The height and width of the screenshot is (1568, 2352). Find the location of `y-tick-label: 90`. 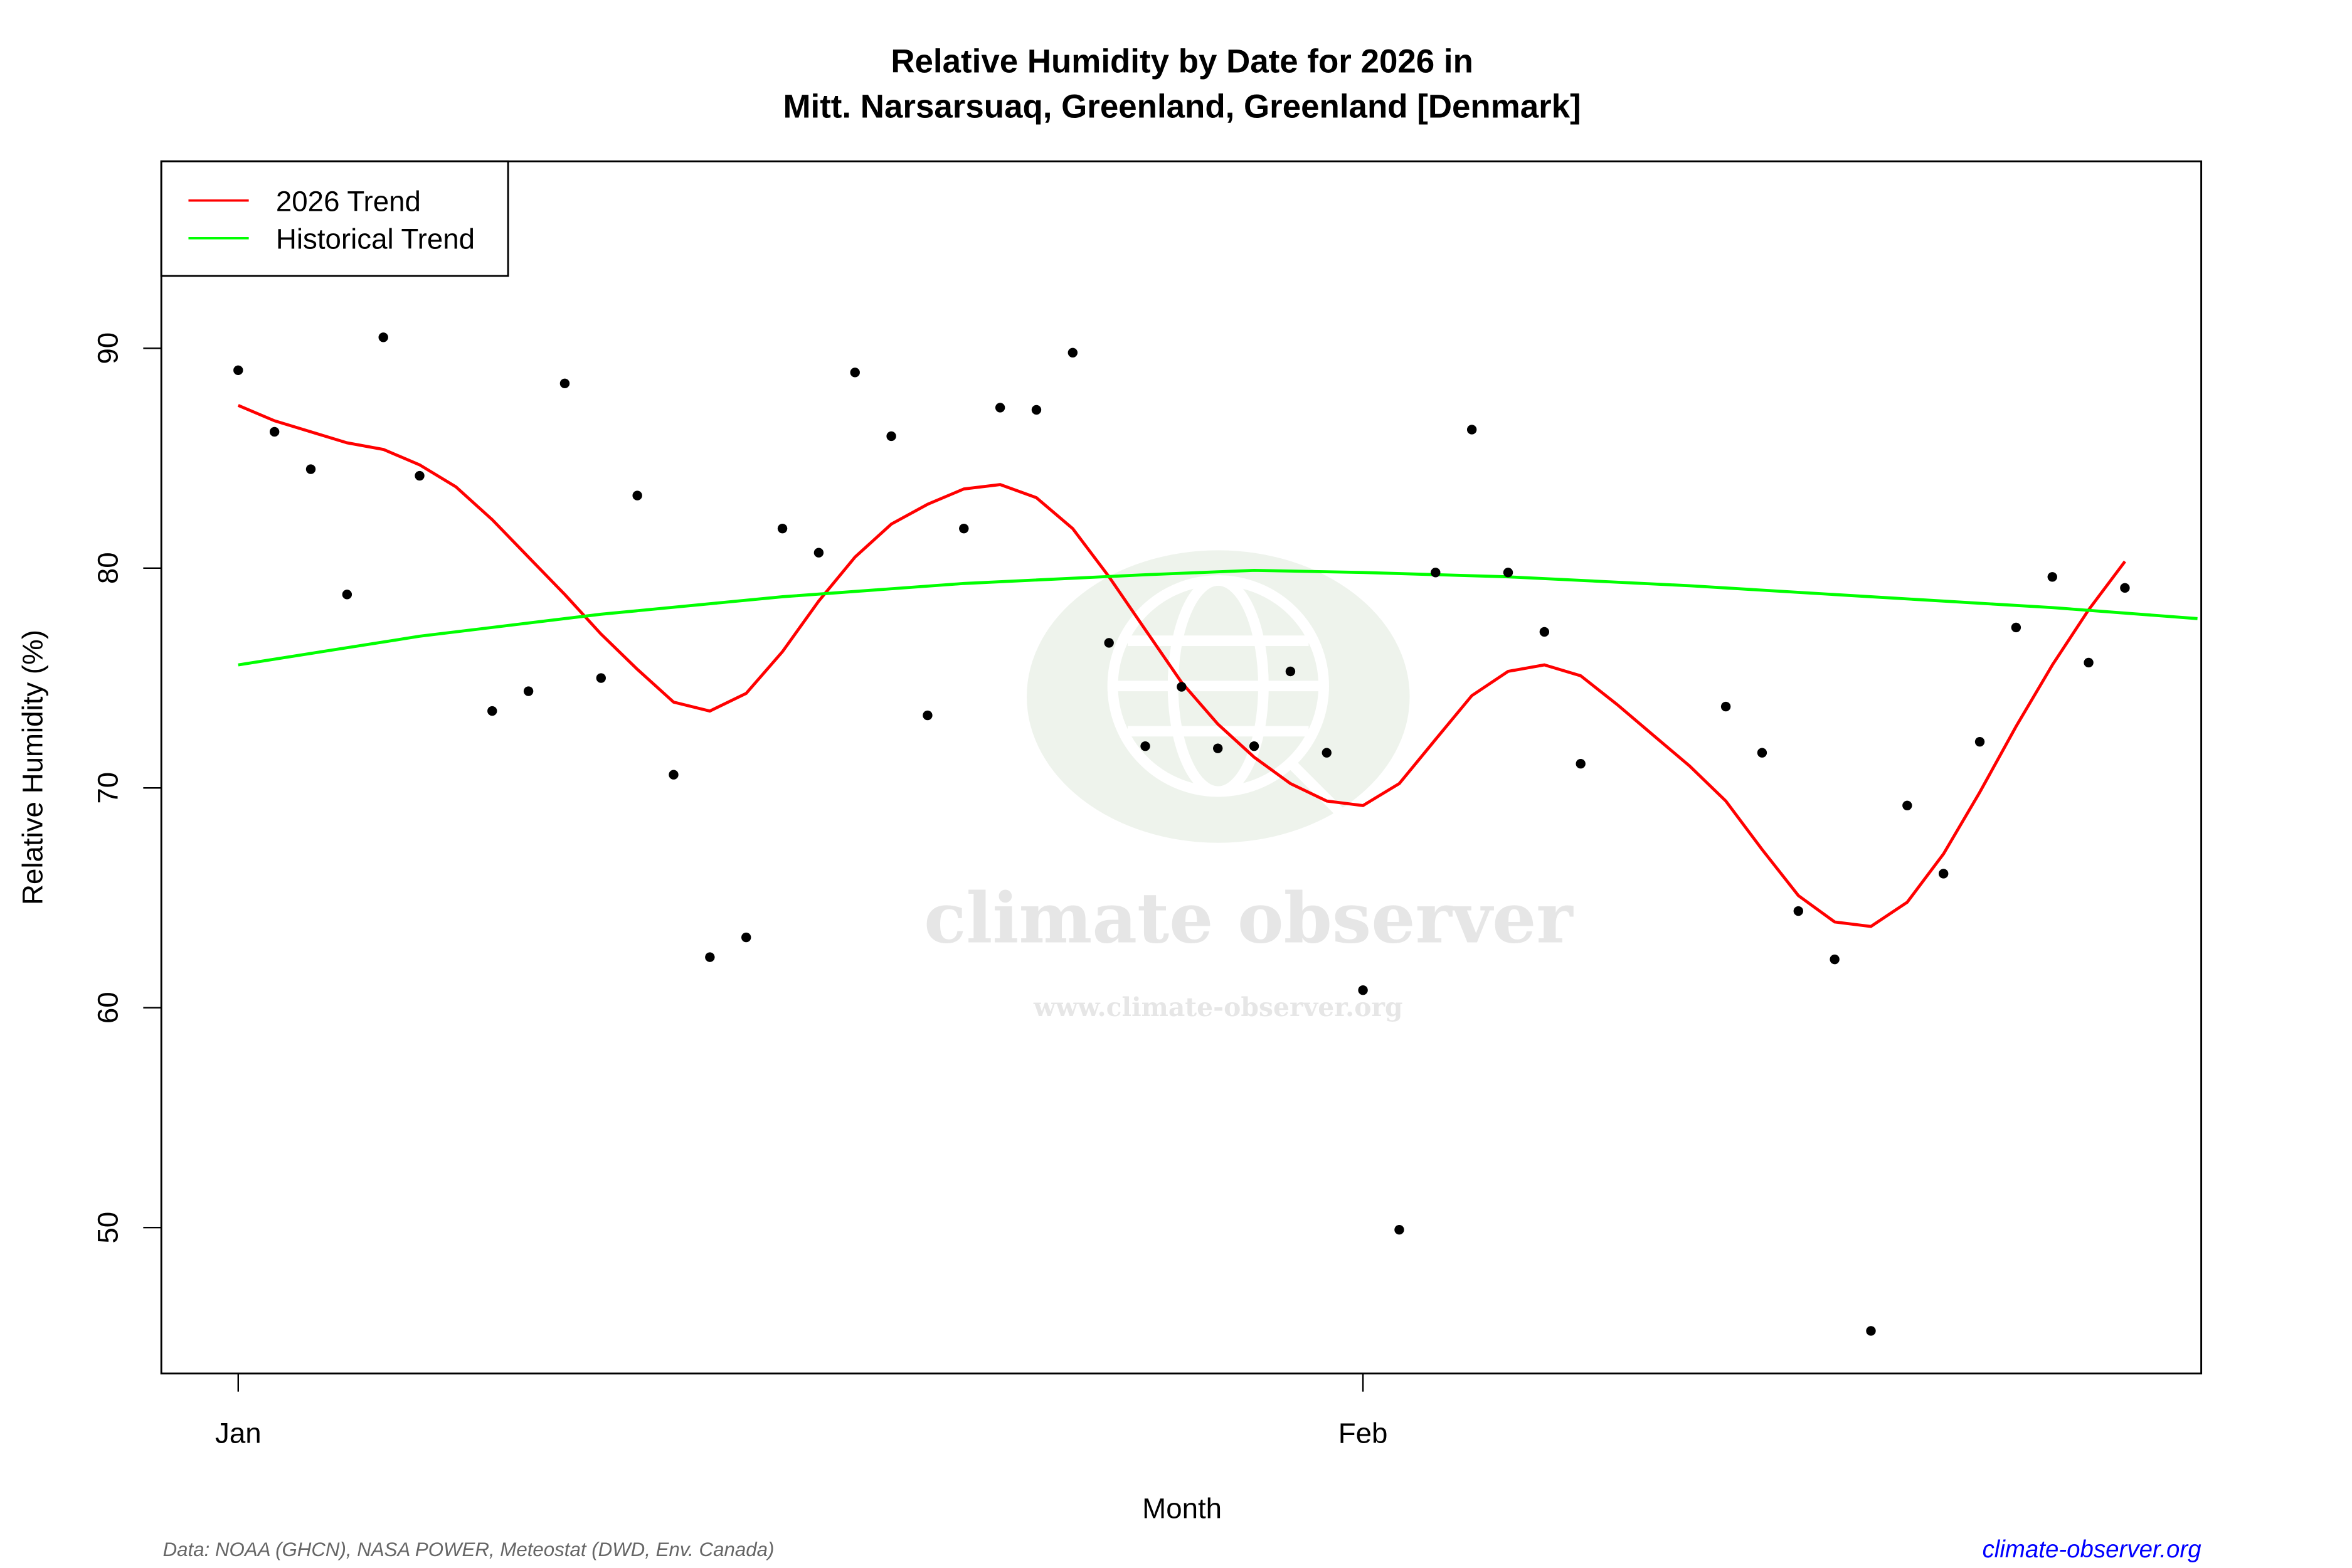

y-tick-label: 90 is located at coordinates (108, 348).